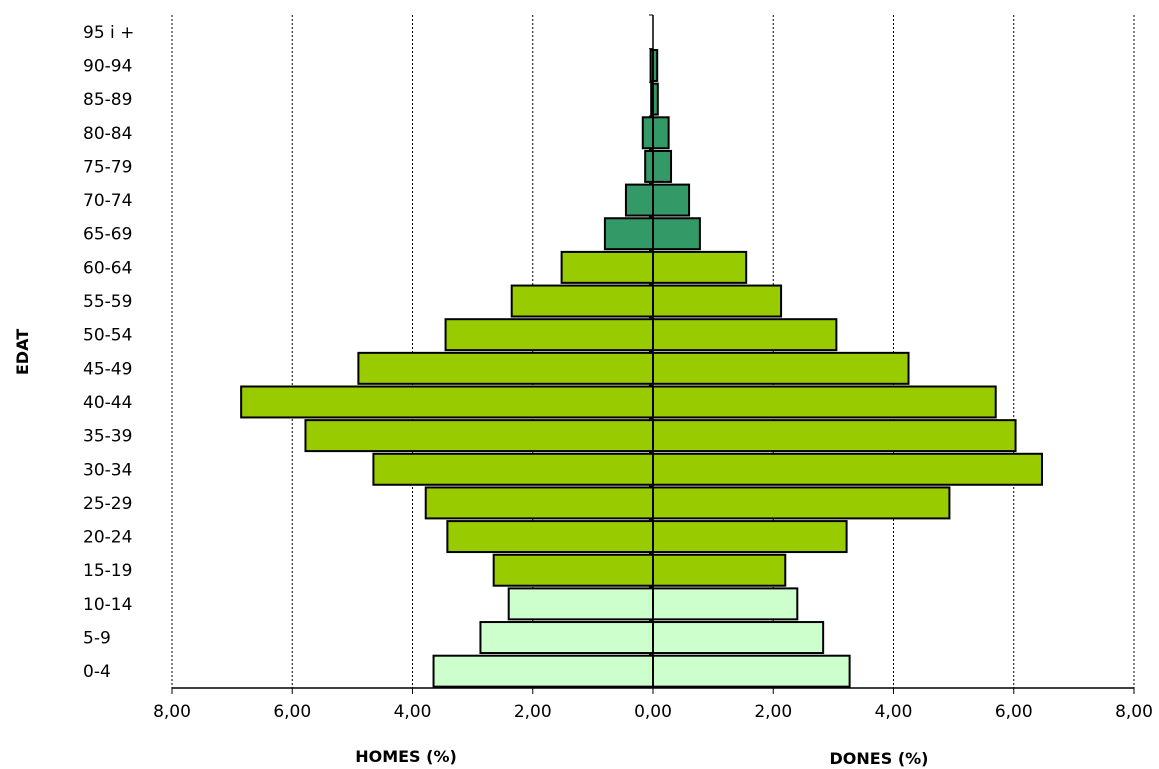 The image size is (1159, 769). I want to click on y-category-label: 70-74, so click(107, 201).